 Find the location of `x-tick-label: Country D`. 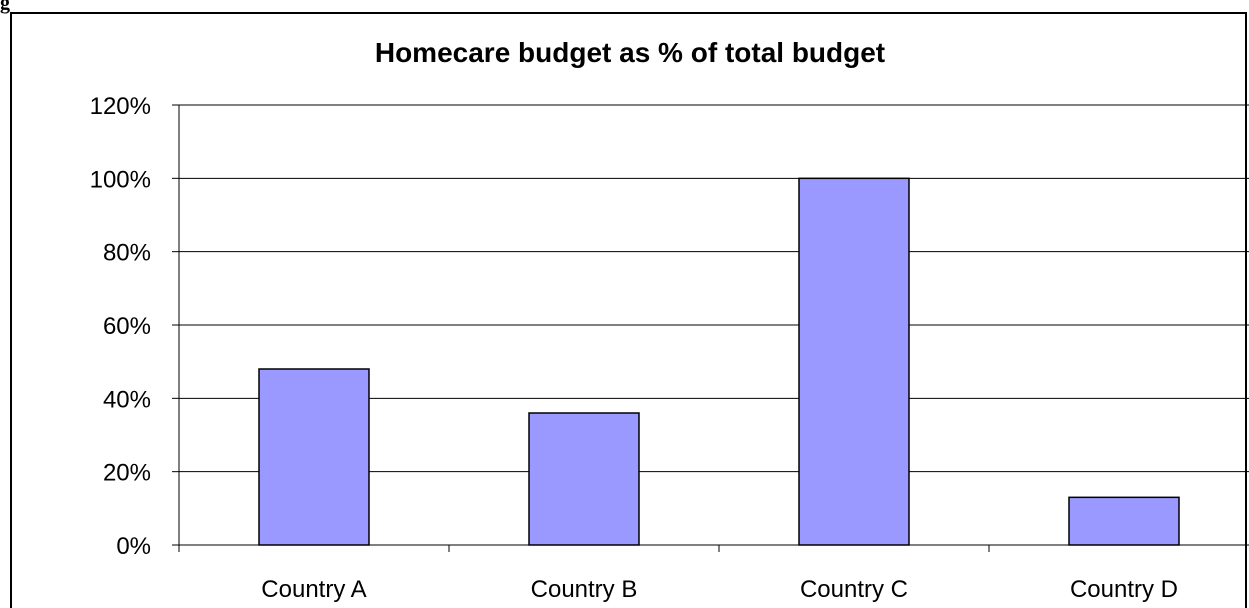

x-tick-label: Country D is located at coordinates (1124, 589).